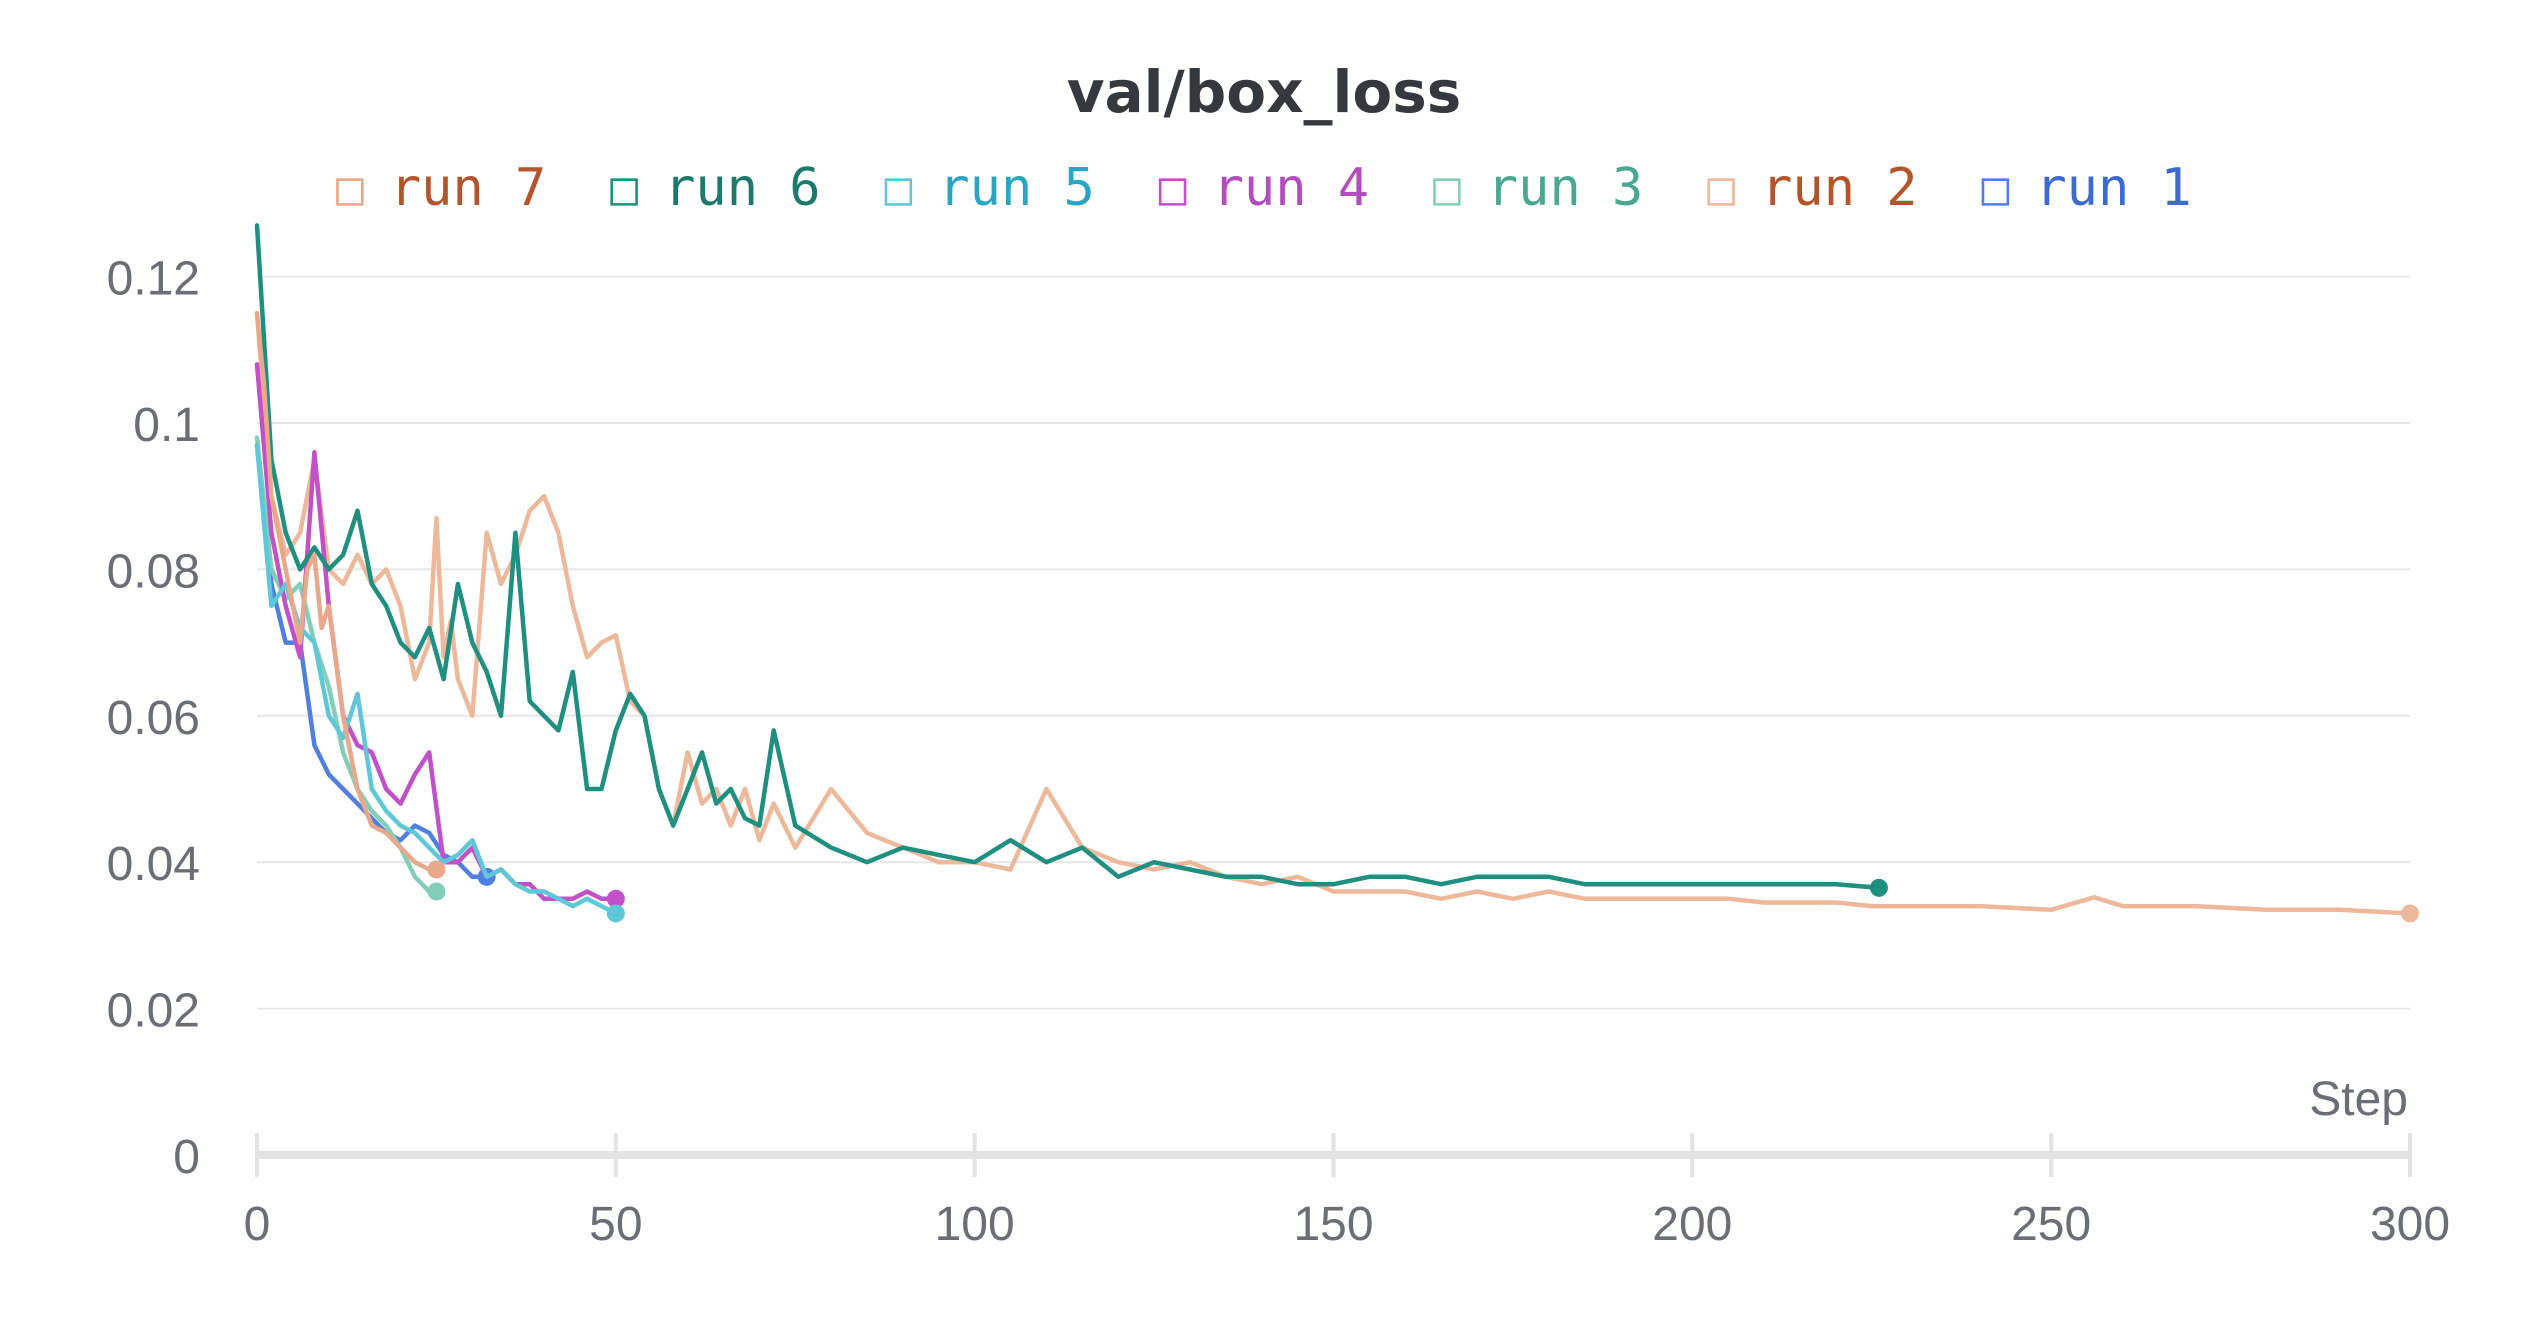  What do you see at coordinates (2358, 1099) in the screenshot?
I see `x-axis-label: Step` at bounding box center [2358, 1099].